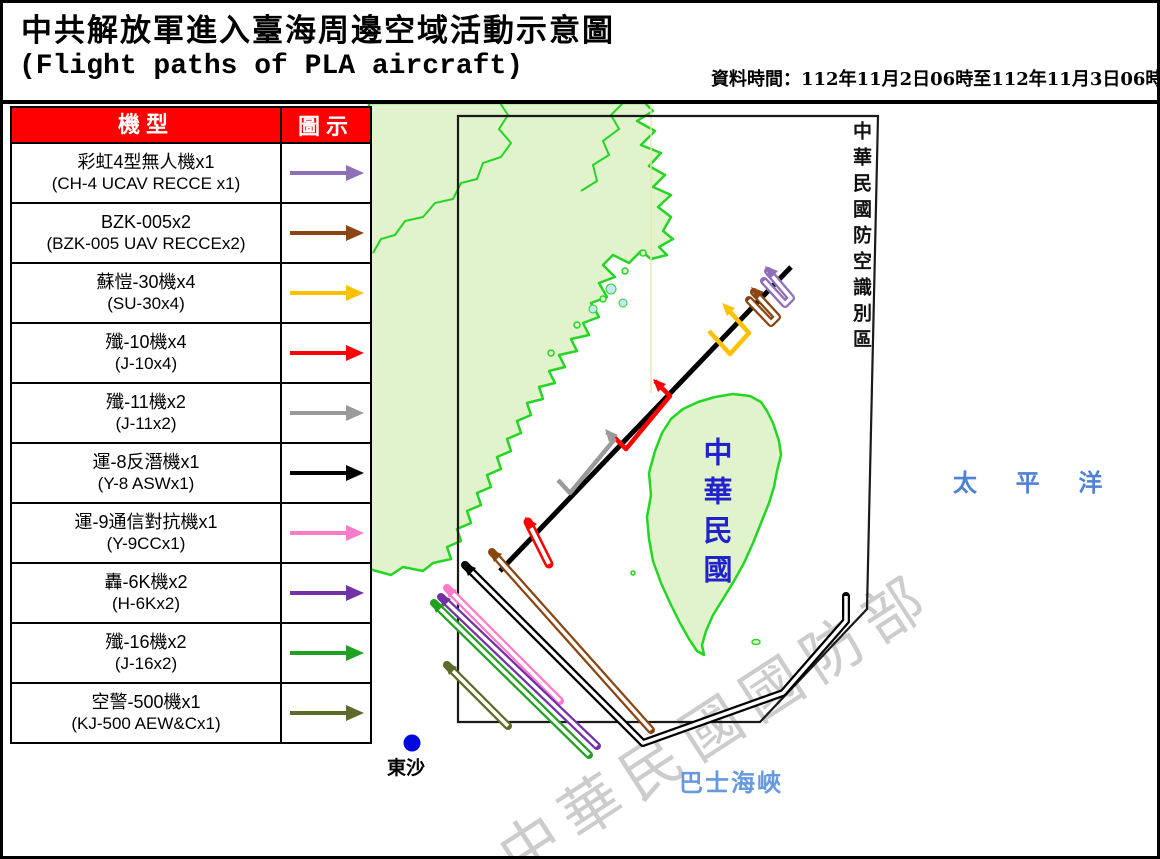 The width and height of the screenshot is (1160, 859). I want to click on track-bzk005-long-core, so click(571, 641).